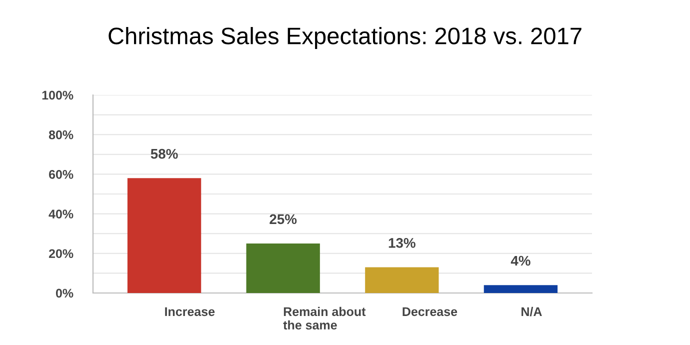  Describe the element at coordinates (532, 311) in the screenshot. I see `x-tick-label: N/A` at that location.